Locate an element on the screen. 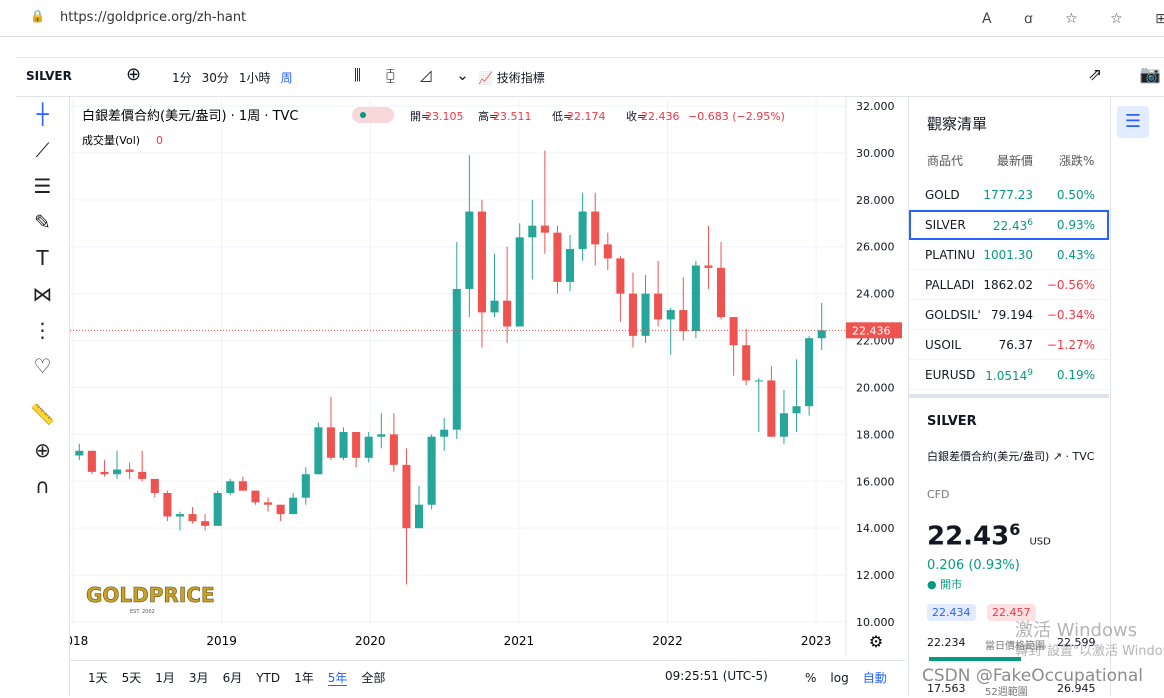 This screenshot has width=1164, height=698. side-icons: ☰ is located at coordinates (1137, 396).